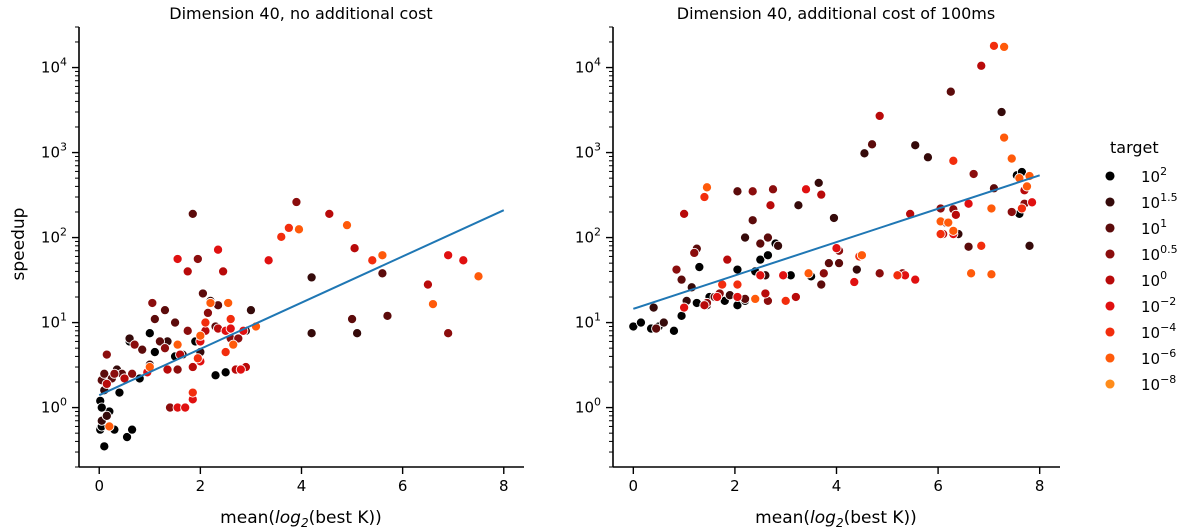 The width and height of the screenshot is (1194, 532). Describe the element at coordinates (1168, 379) in the screenshot. I see `legend-label-exponent: −8` at that location.